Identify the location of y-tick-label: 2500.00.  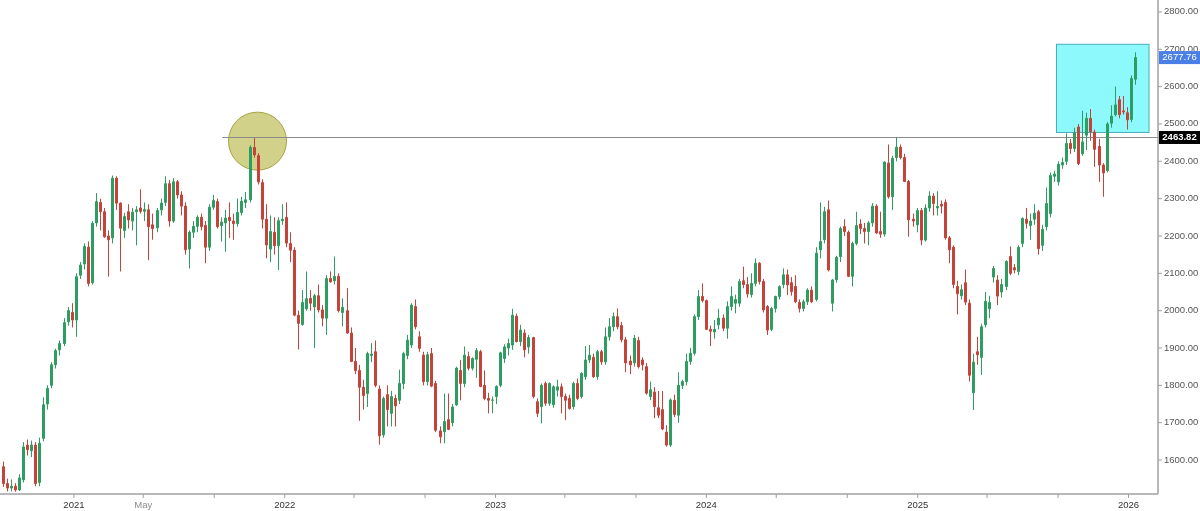
(1181, 123).